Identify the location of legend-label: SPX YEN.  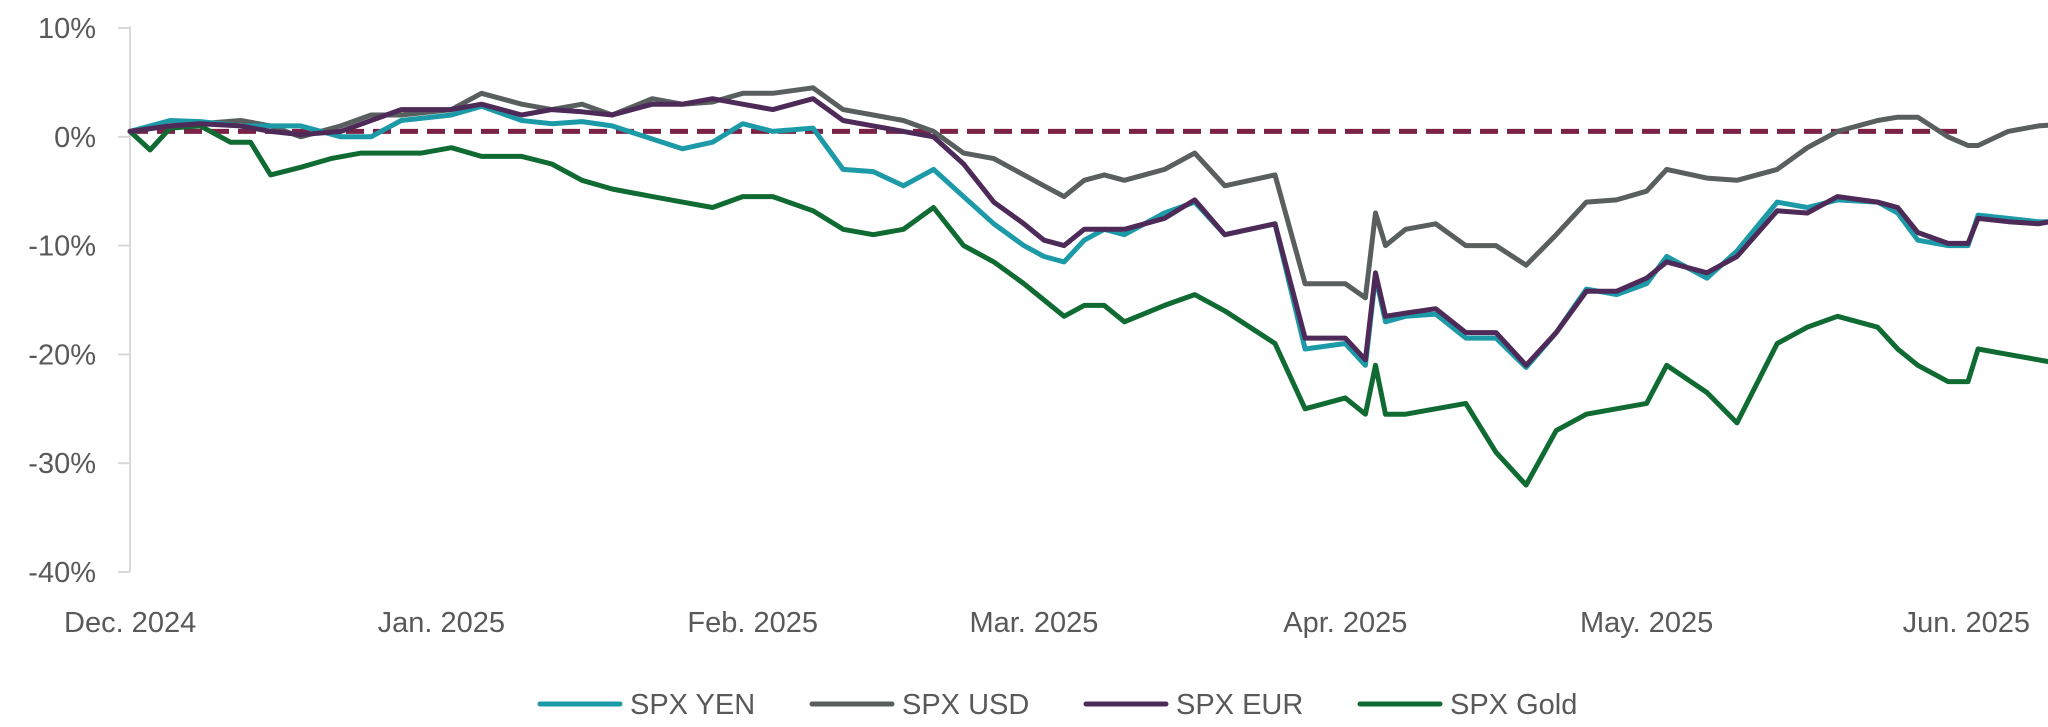
(692, 705).